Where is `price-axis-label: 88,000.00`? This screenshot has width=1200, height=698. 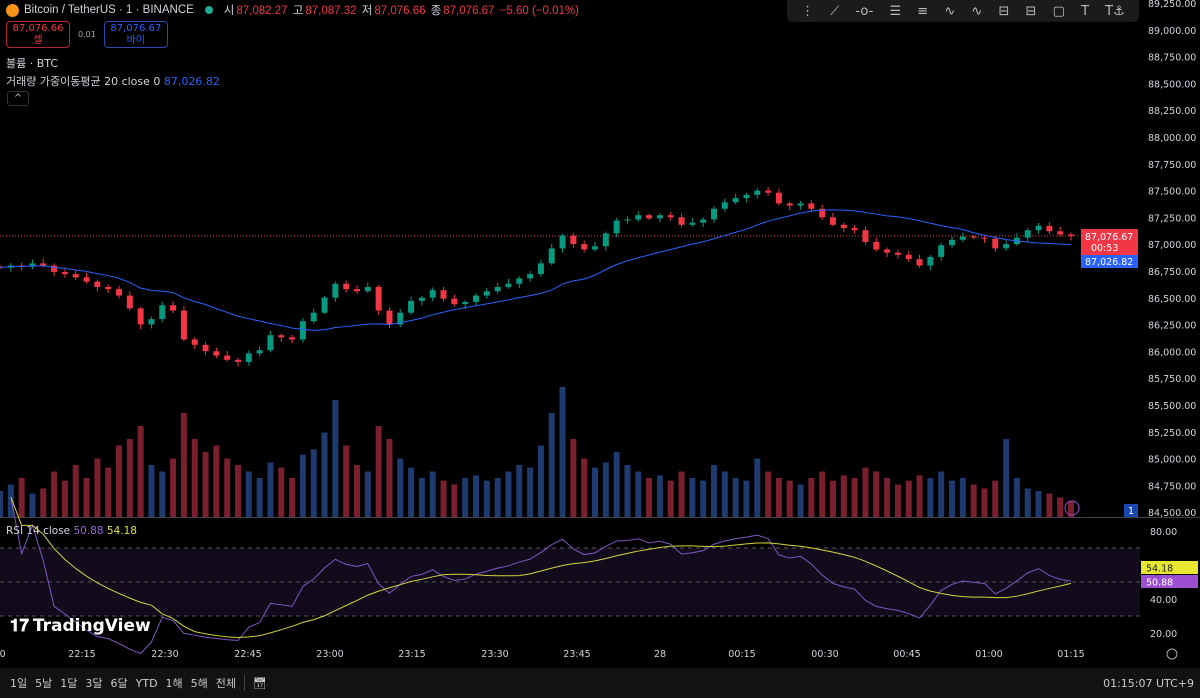
price-axis-label: 88,000.00 is located at coordinates (1172, 138).